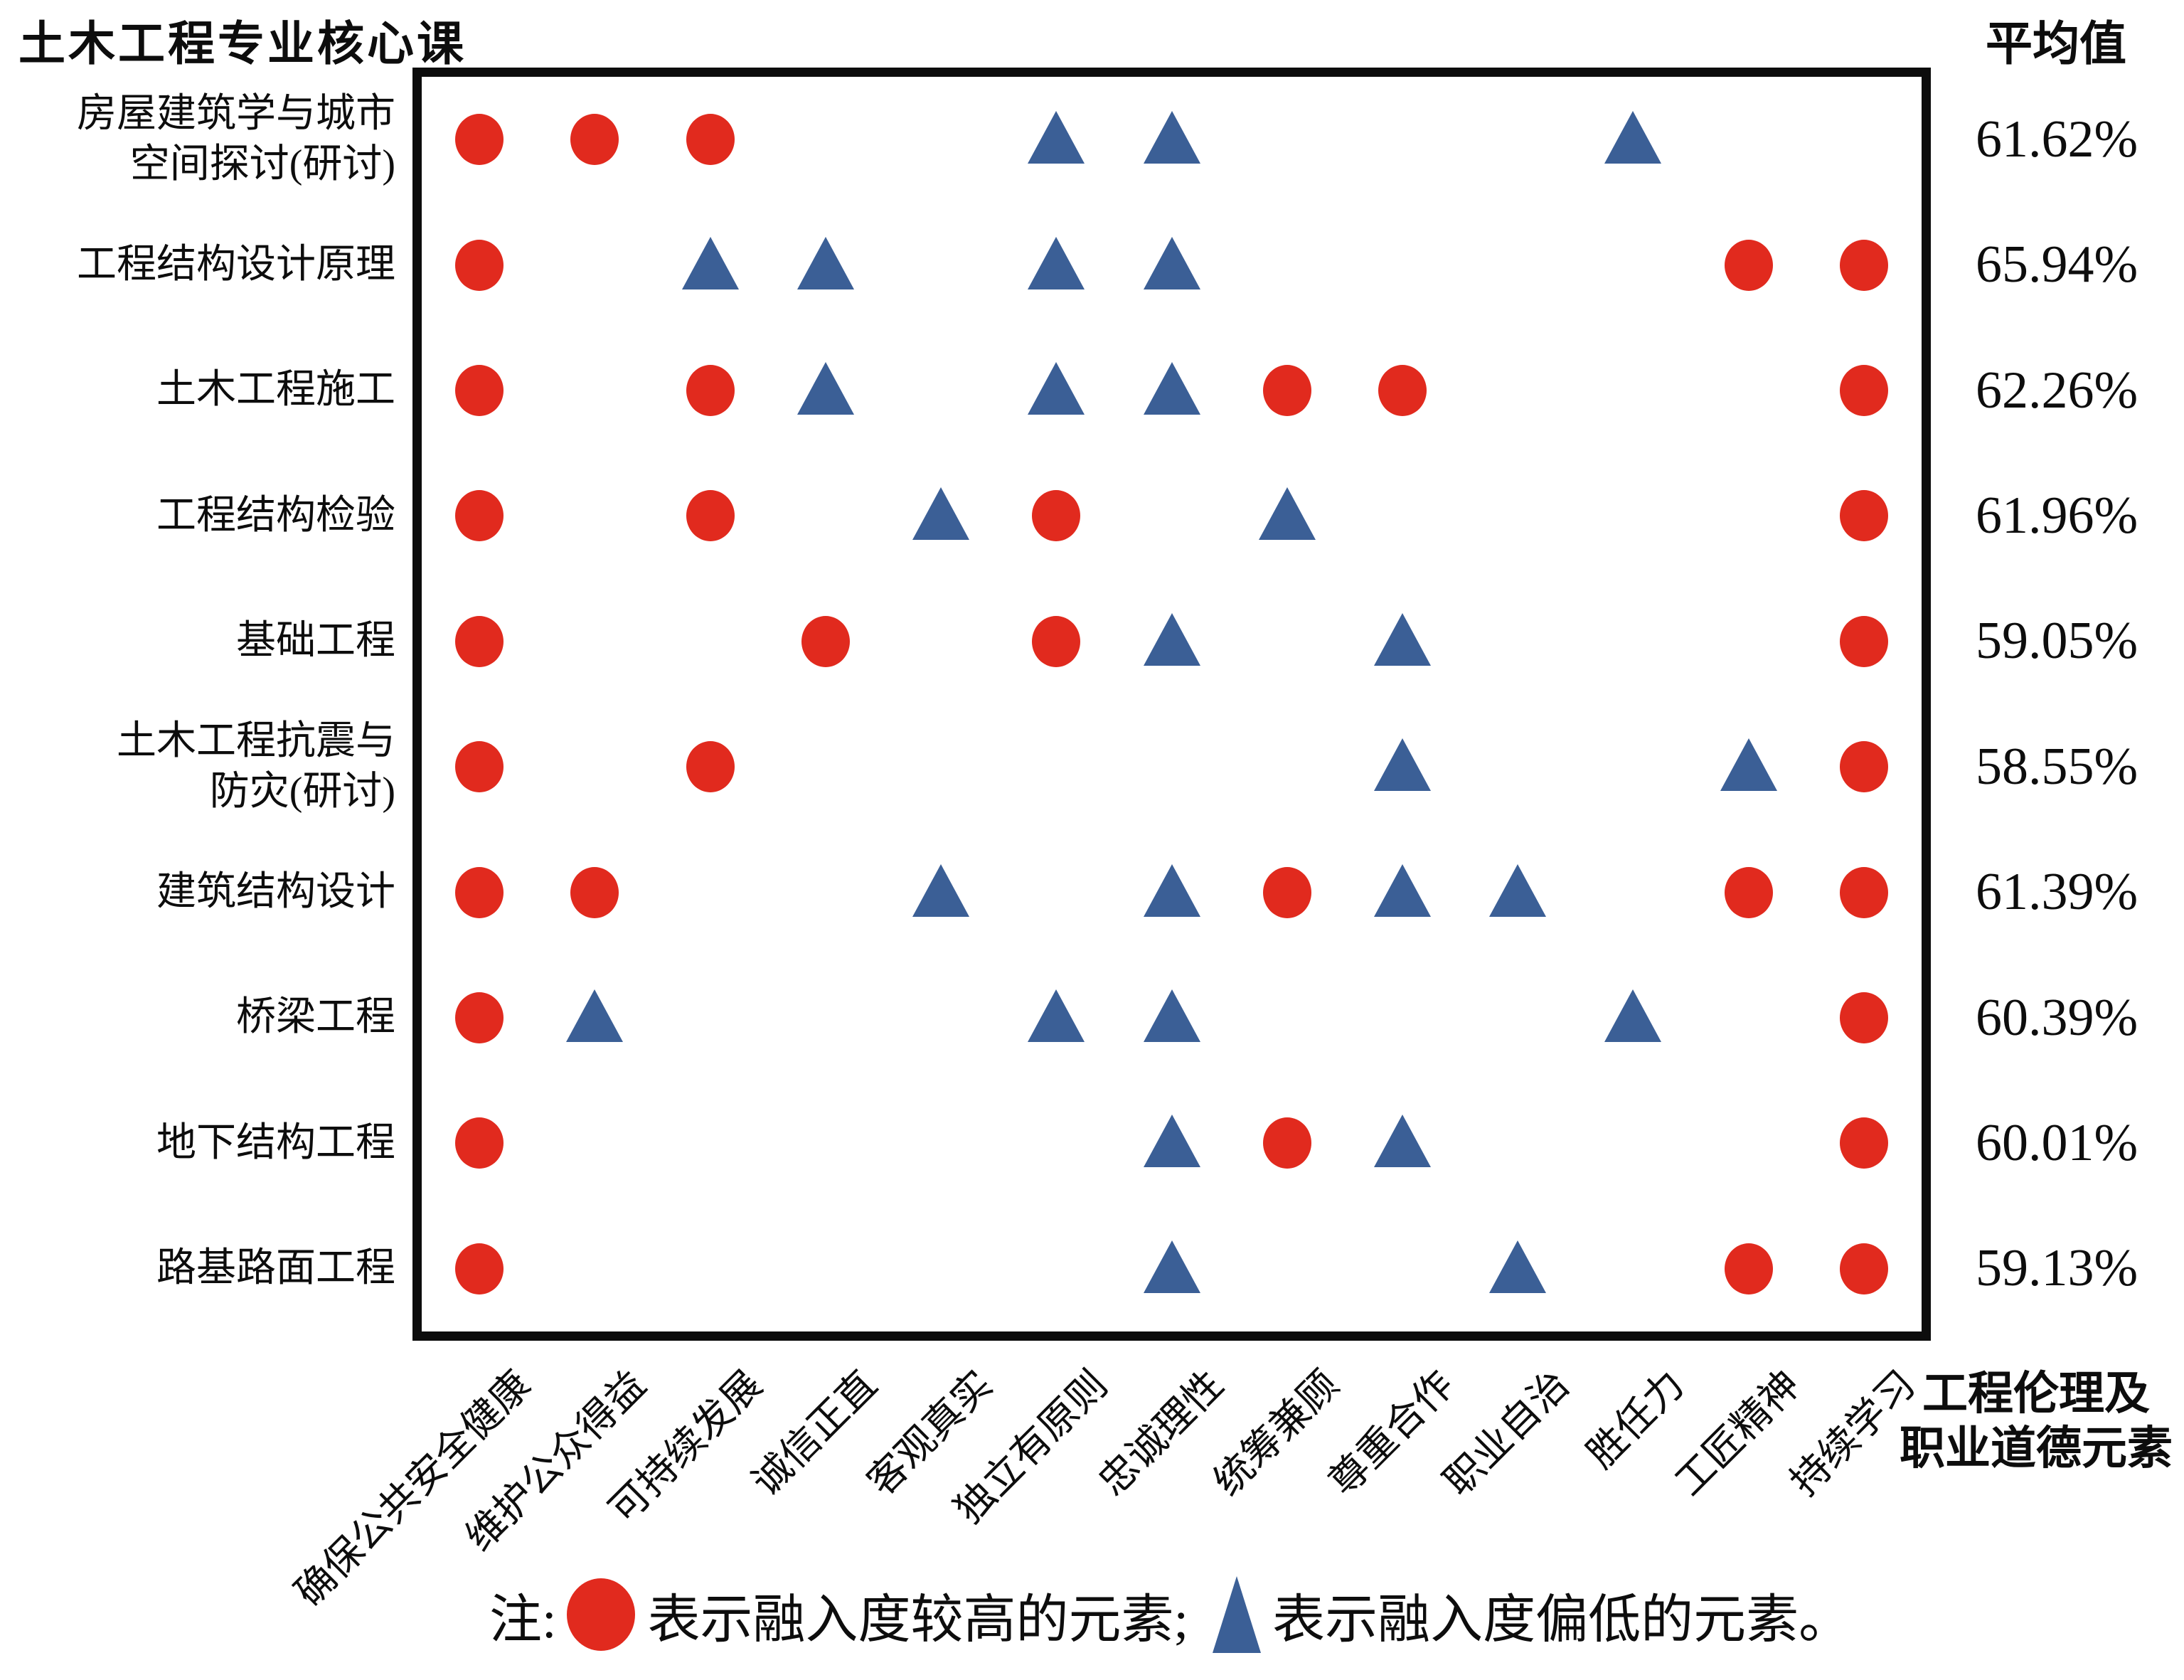 This screenshot has height=1680, width=2184. What do you see at coordinates (275, 1267) in the screenshot?
I see `row-label-course: 路基路面工程` at bounding box center [275, 1267].